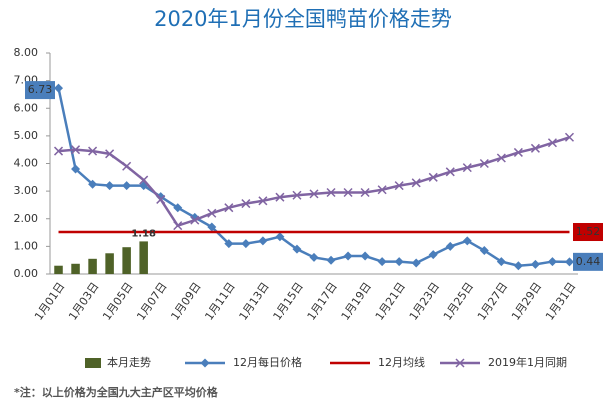  What do you see at coordinates (26, 52) in the screenshot?
I see `y-tick-label: 8.00` at bounding box center [26, 52].